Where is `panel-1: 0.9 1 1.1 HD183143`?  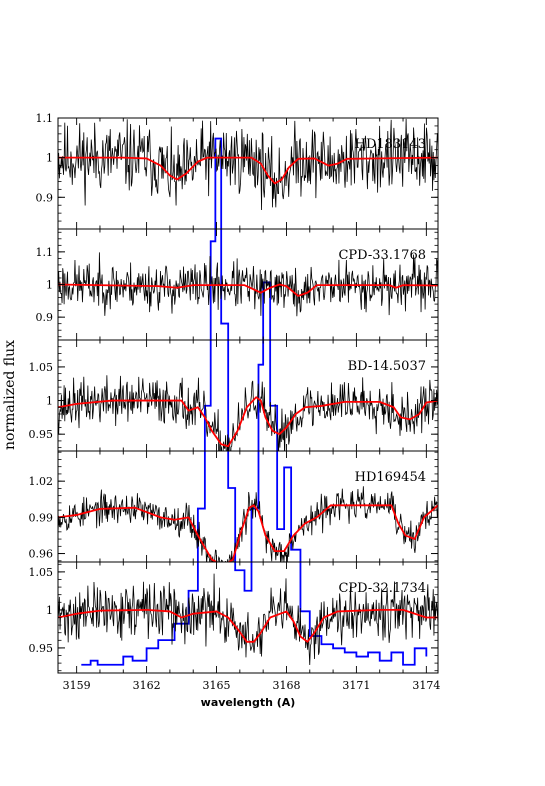
panel-1: 0.9 1 1.1 HD183143 is located at coordinates (237, 171).